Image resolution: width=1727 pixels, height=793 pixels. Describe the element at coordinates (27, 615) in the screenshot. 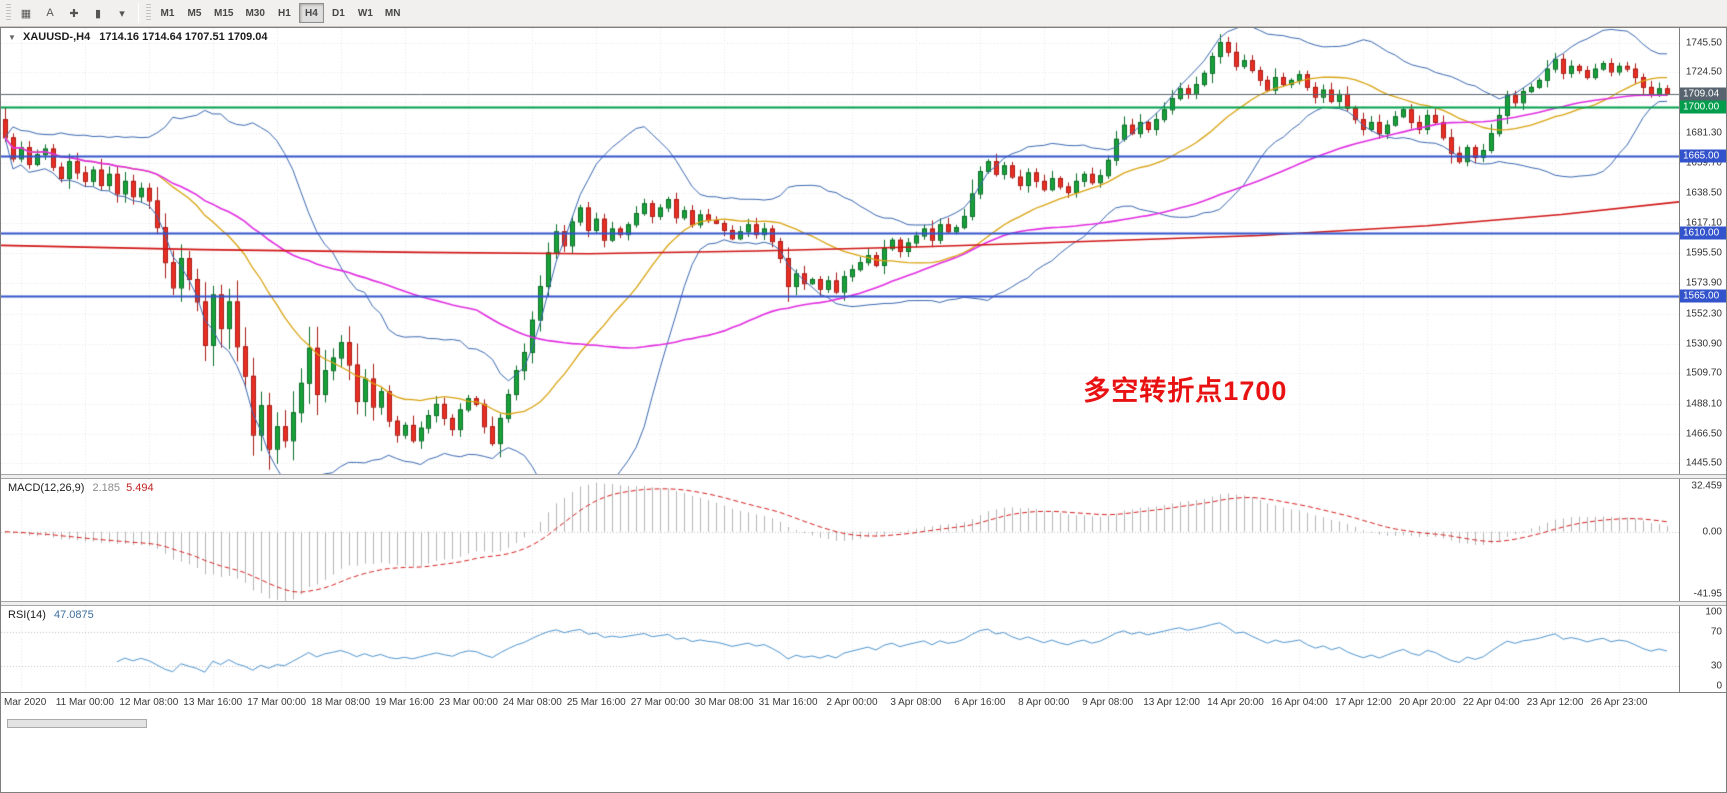

I see `rsi-name: RSI(14)` at that location.